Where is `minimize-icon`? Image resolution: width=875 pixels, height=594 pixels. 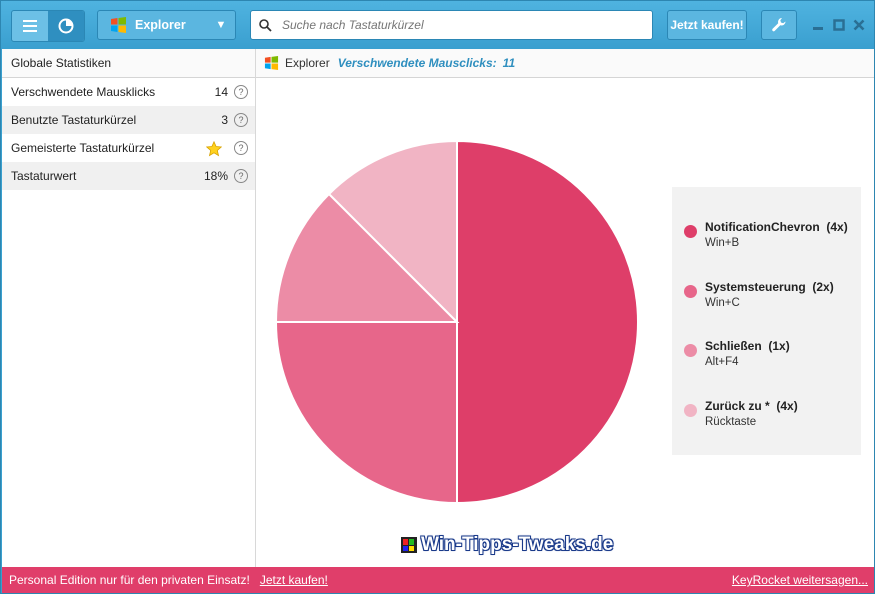
minimize-icon is located at coordinates (818, 28).